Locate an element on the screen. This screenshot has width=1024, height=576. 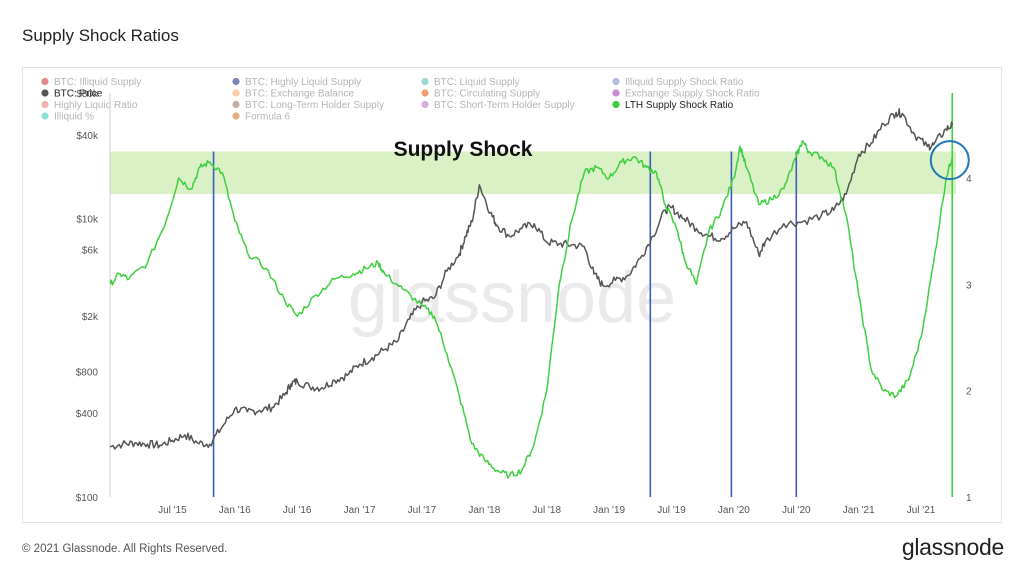
x-tick-label: Jan '17 is located at coordinates (360, 510).